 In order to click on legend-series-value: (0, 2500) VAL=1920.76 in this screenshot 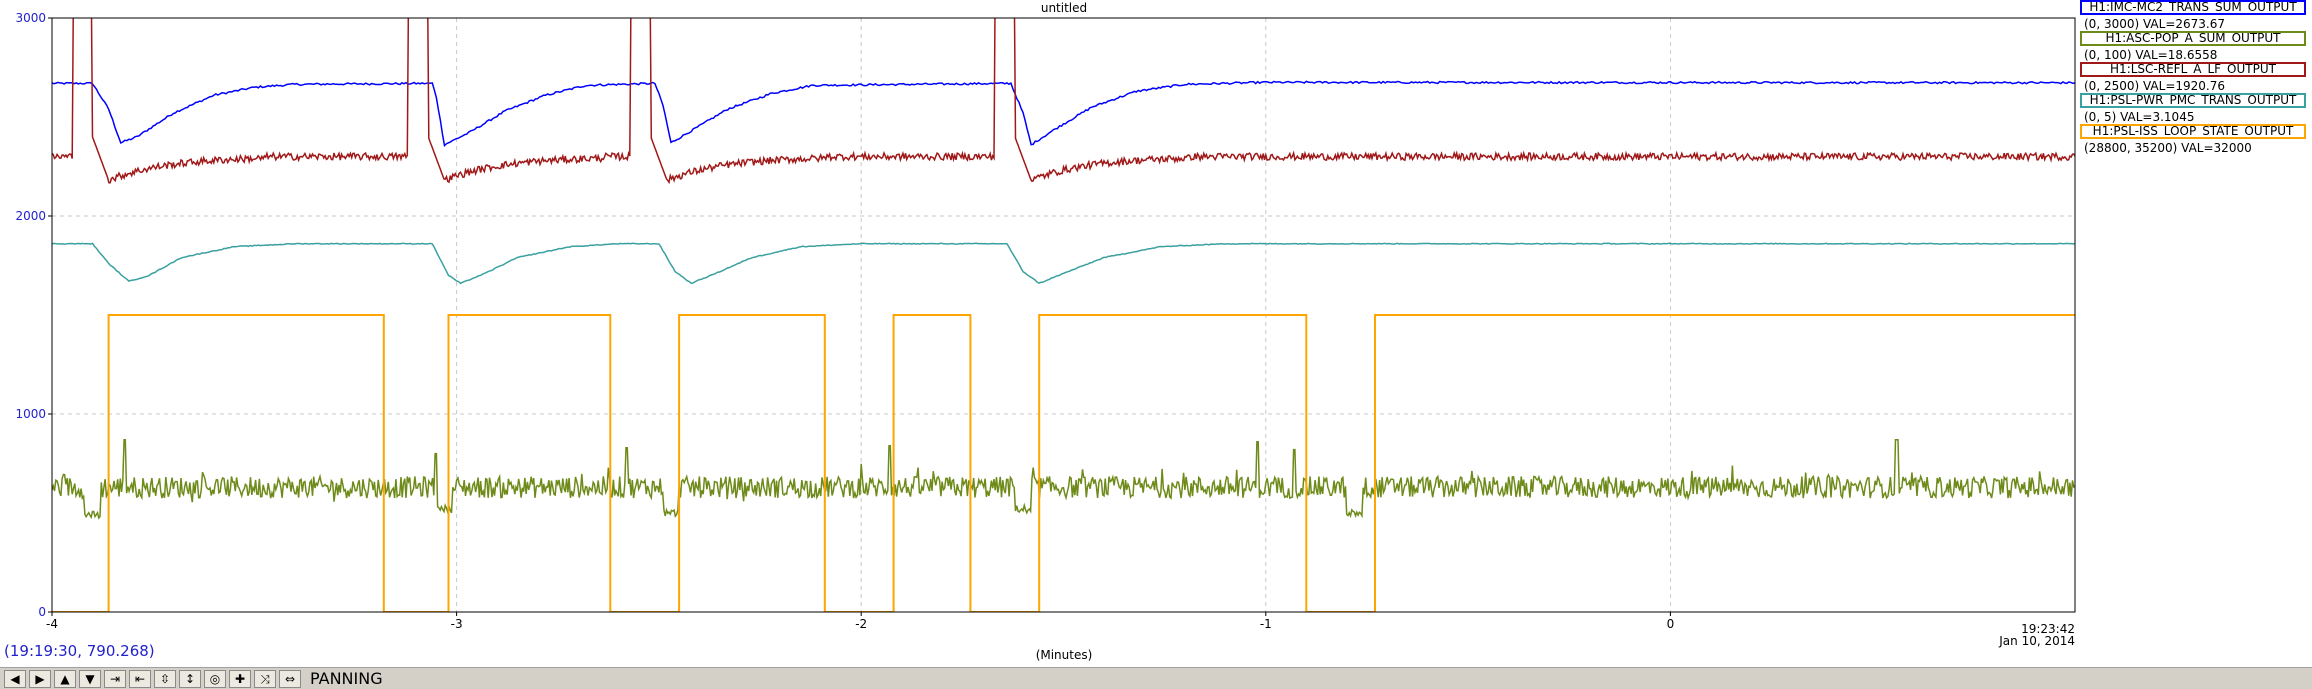, I will do `click(2154, 86)`.